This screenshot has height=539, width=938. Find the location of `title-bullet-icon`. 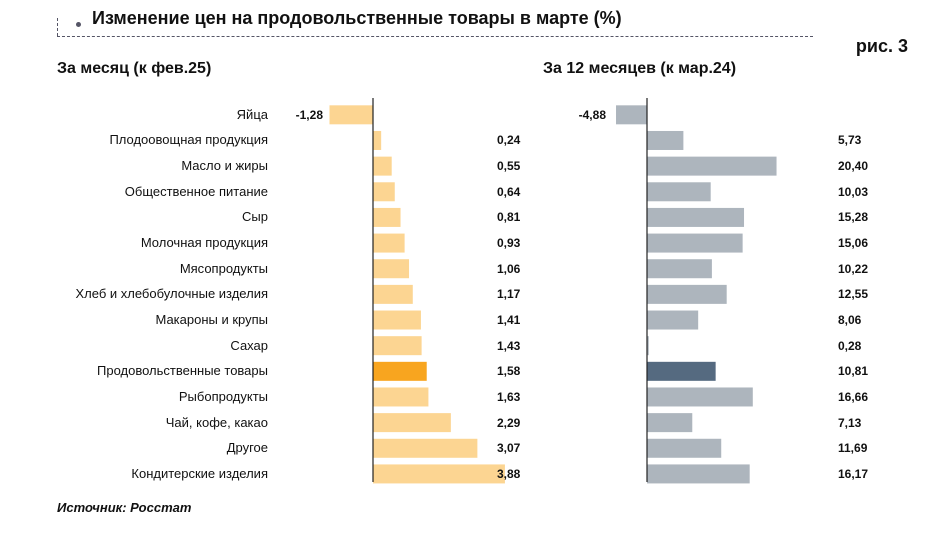

title-bullet-icon is located at coordinates (78, 24).